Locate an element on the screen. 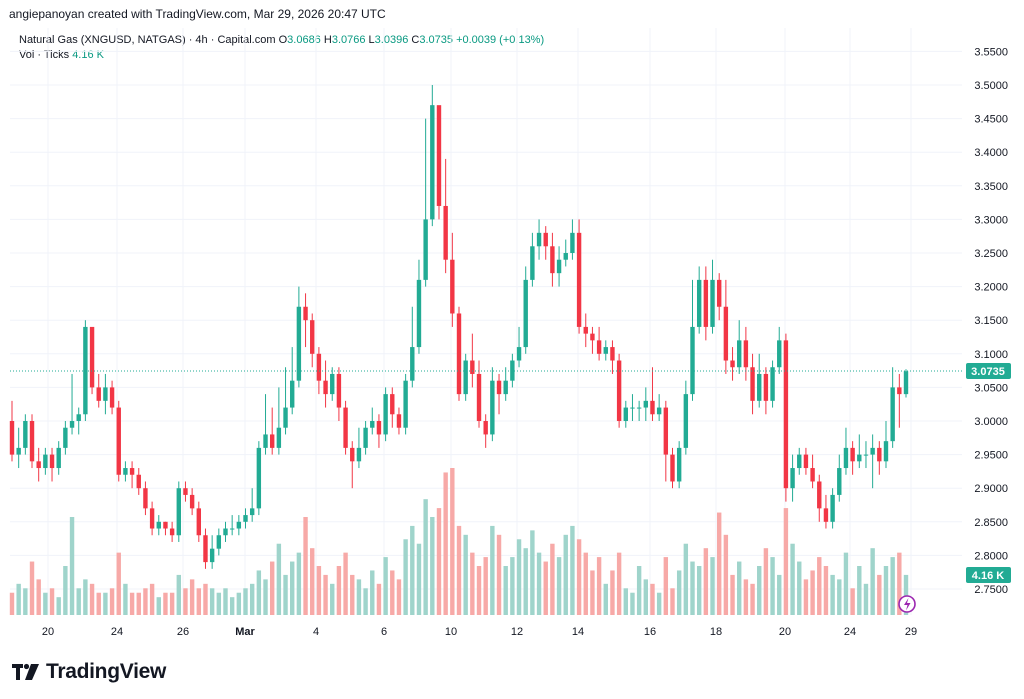  open-value: 3.0686 is located at coordinates (304, 40).